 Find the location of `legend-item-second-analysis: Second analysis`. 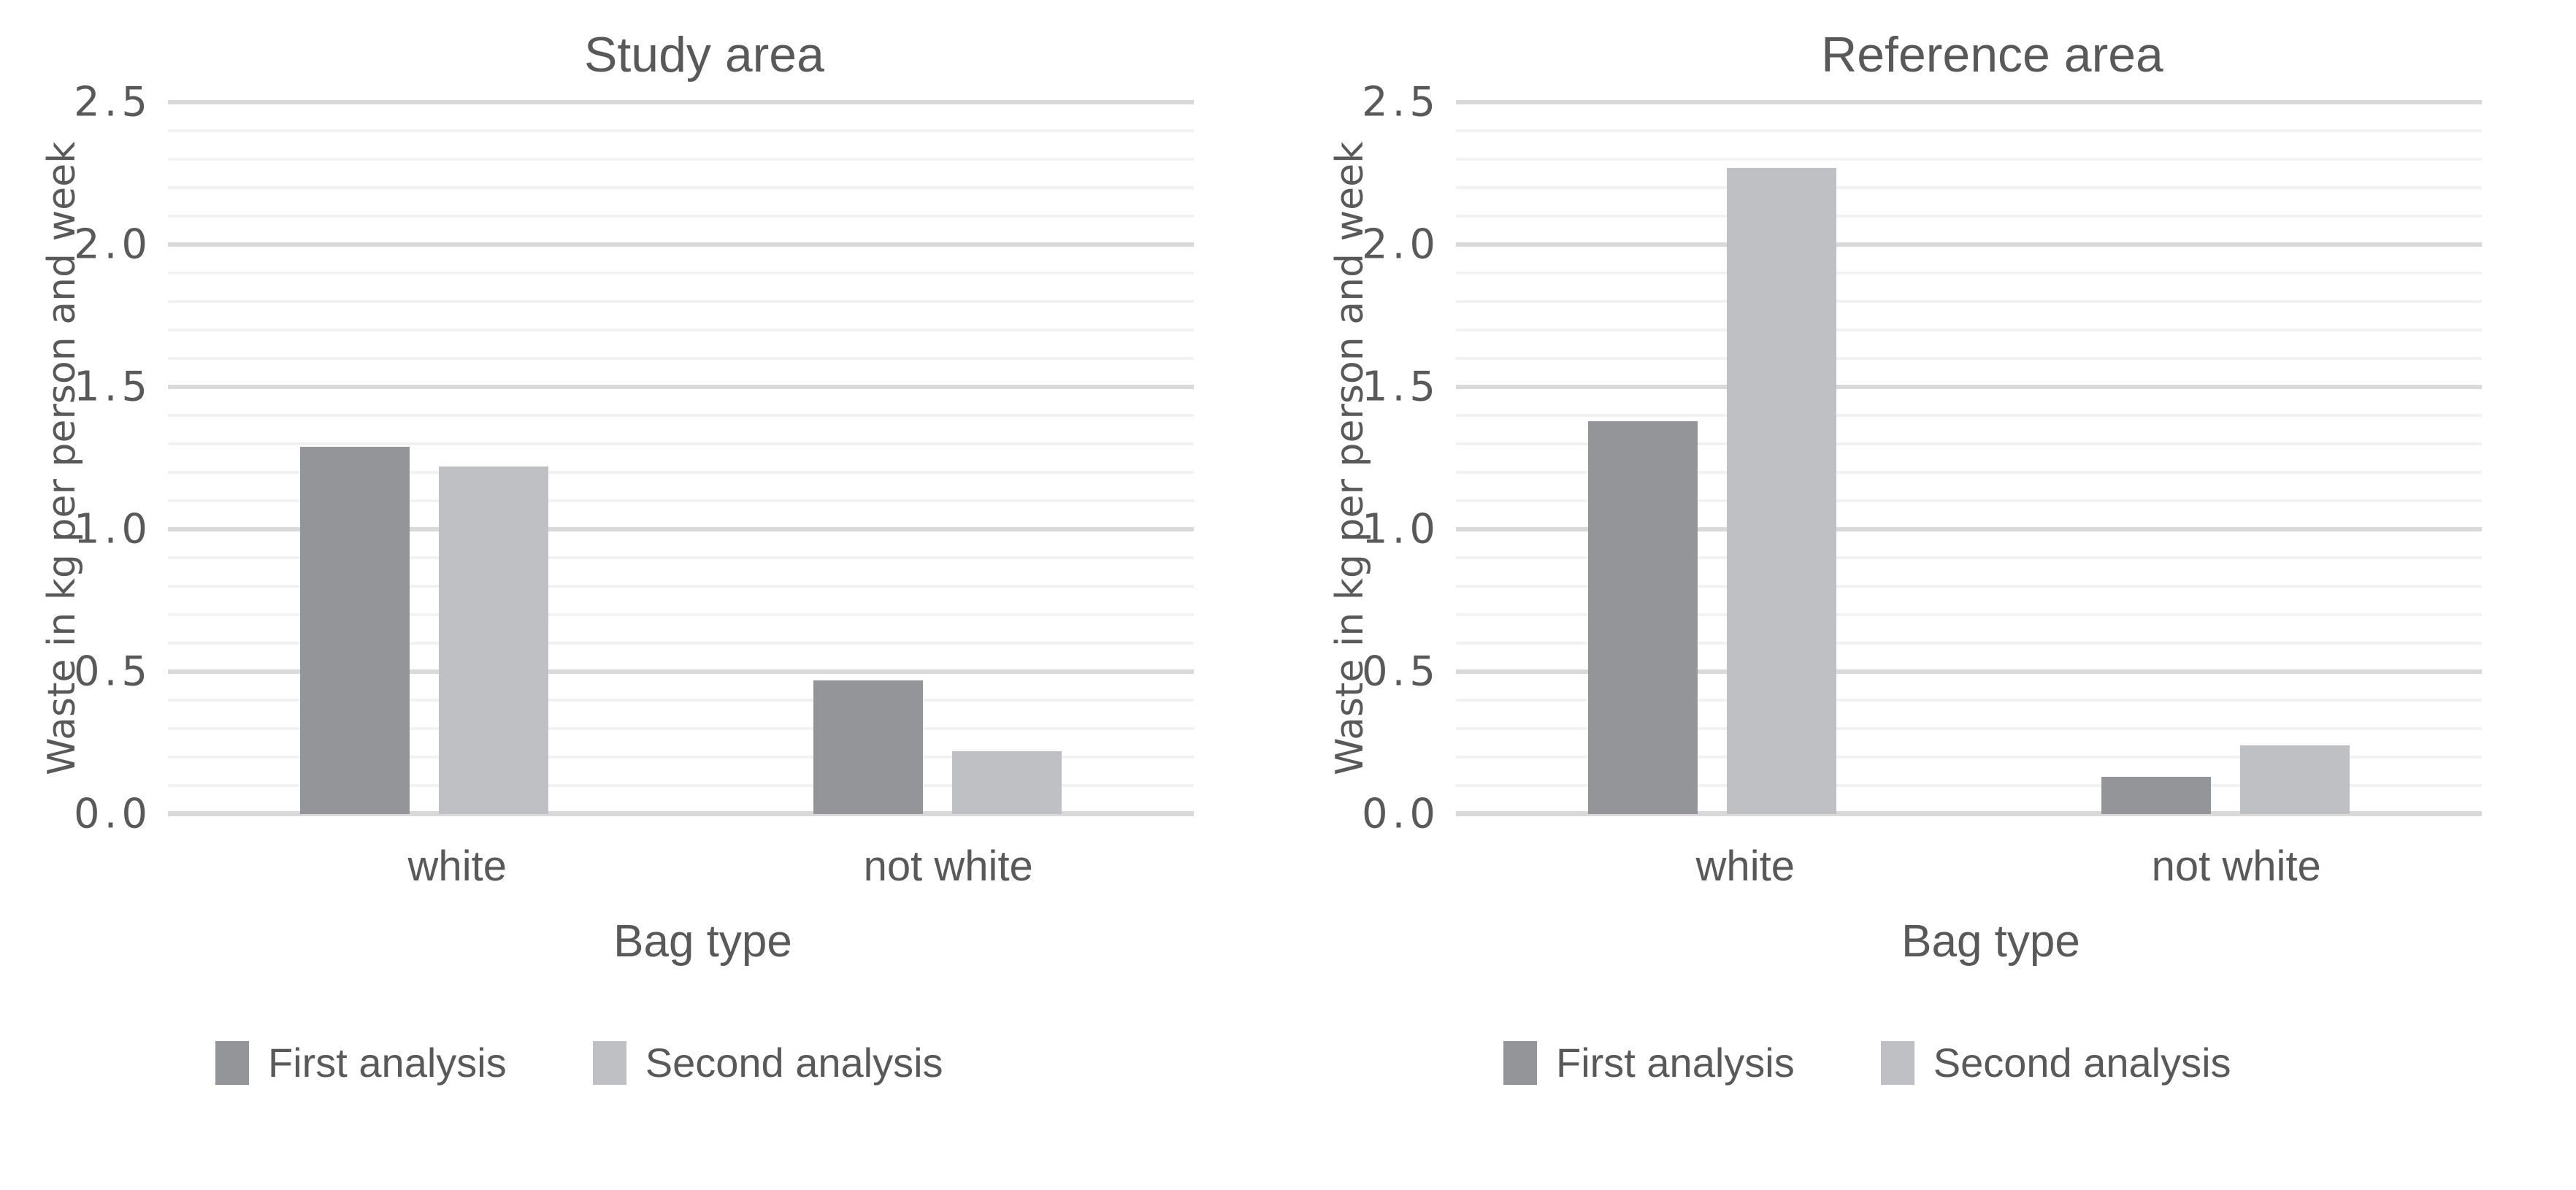

legend-item-second-analysis: Second analysis is located at coordinates (2055, 1062).